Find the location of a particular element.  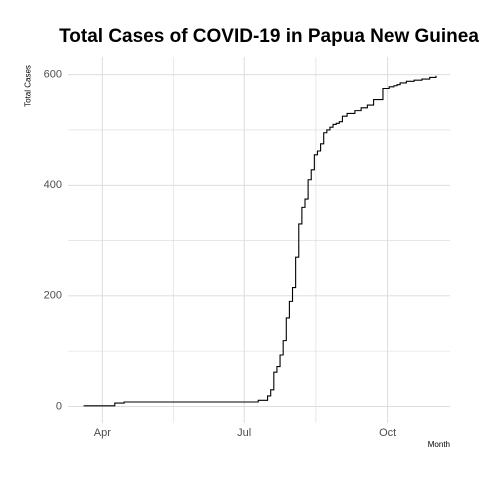

y-tick-labels: 0 200 400 600 is located at coordinates (53, 241).